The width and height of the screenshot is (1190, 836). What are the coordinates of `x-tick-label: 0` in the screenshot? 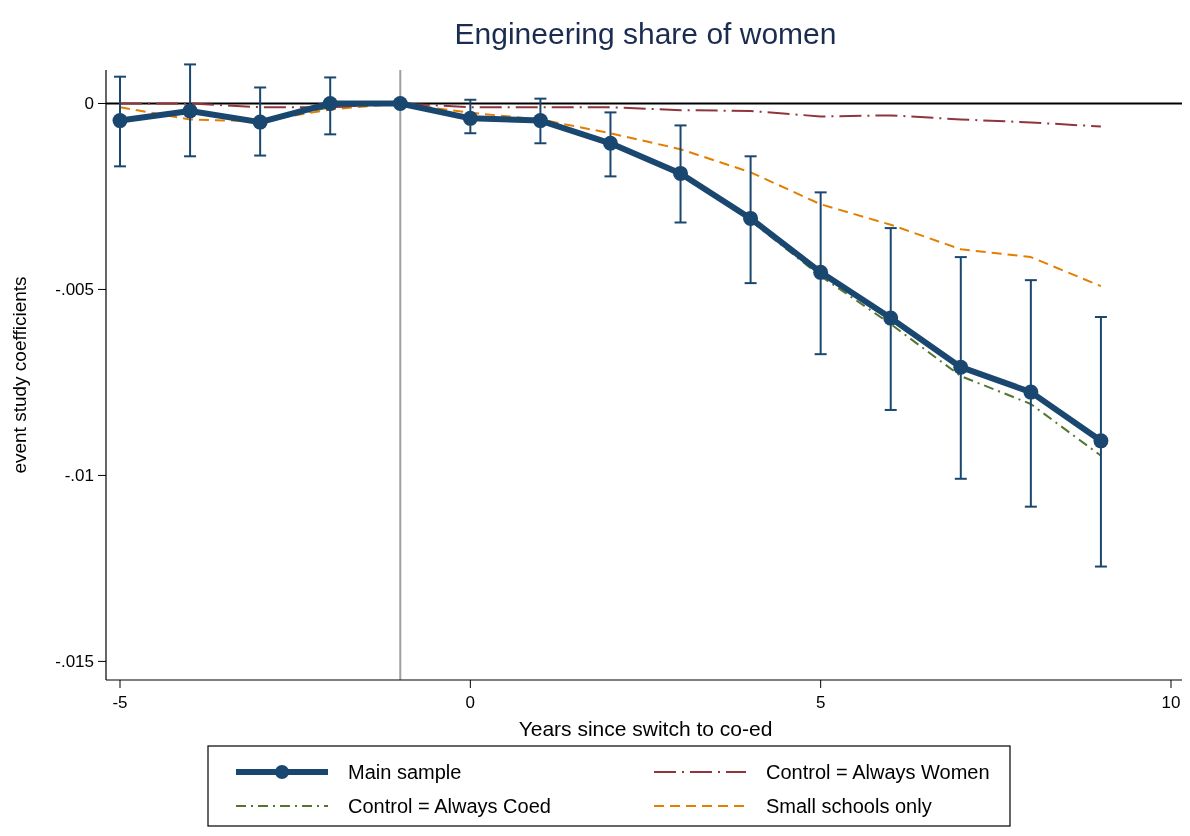 It's located at (470, 702).